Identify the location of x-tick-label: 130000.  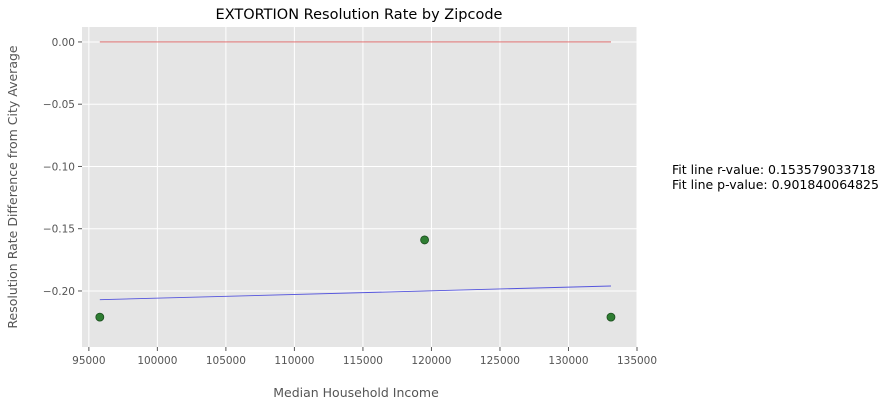
(568, 361).